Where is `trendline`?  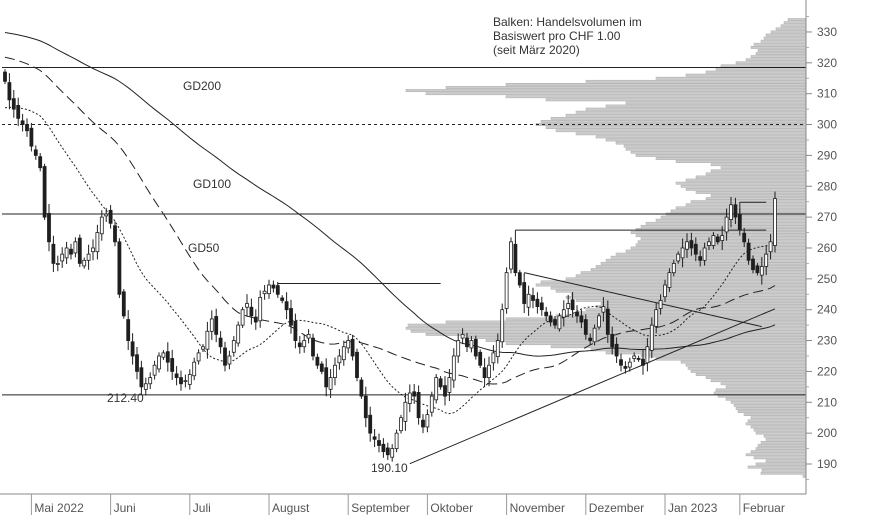
trendline is located at coordinates (592, 386).